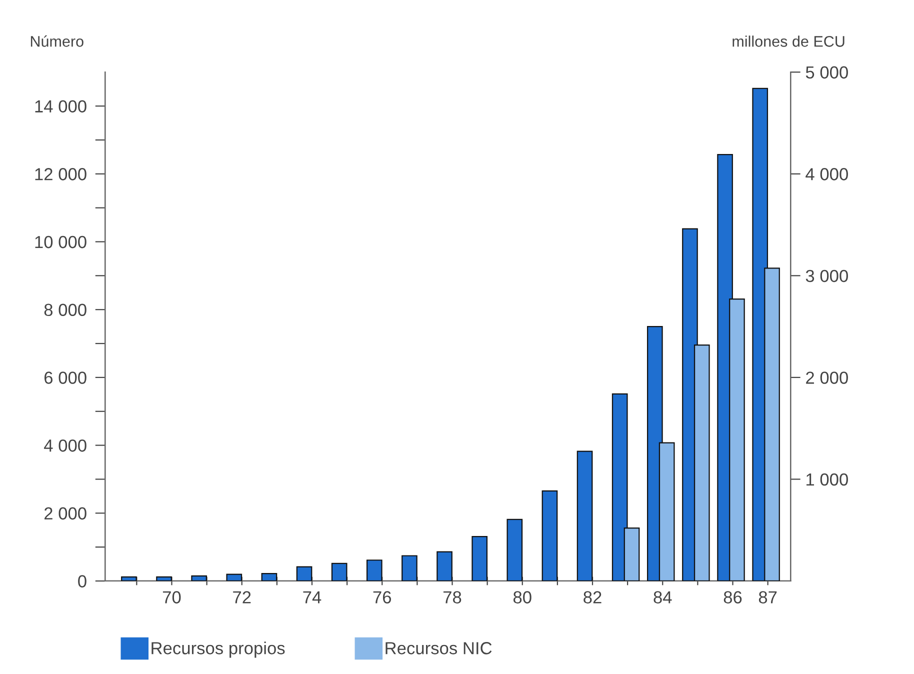 The height and width of the screenshot is (674, 914). I want to click on x-tick-label: 72, so click(242, 597).